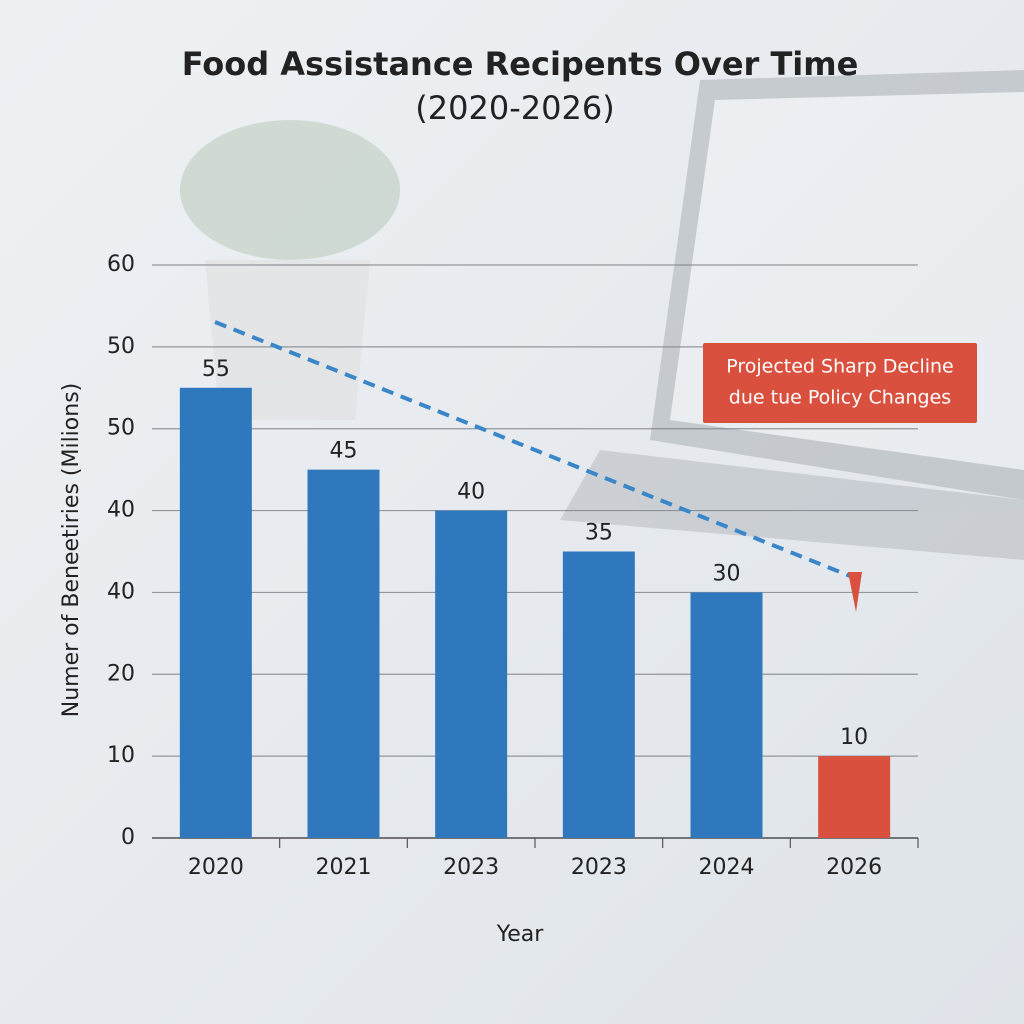 The width and height of the screenshot is (1024, 1024). I want to click on x-axis-label: Year, so click(520, 934).